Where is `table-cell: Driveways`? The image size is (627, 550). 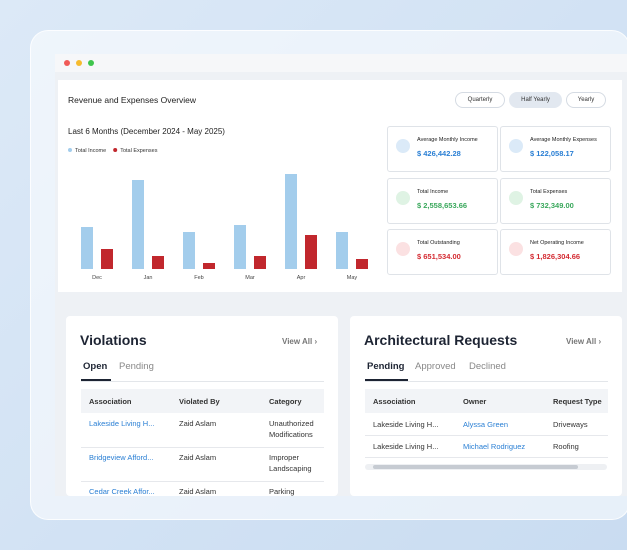
table-cell: Driveways is located at coordinates (570, 424).